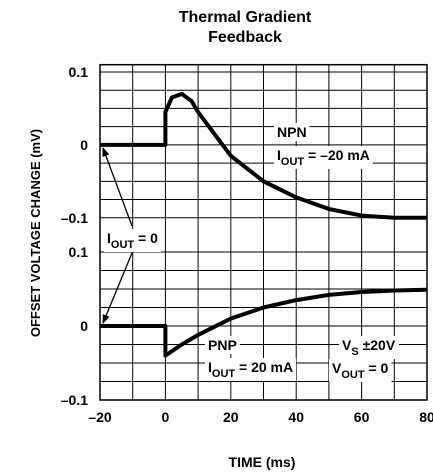 The width and height of the screenshot is (433, 474). I want to click on annotation: VS ±20V, so click(369, 347).